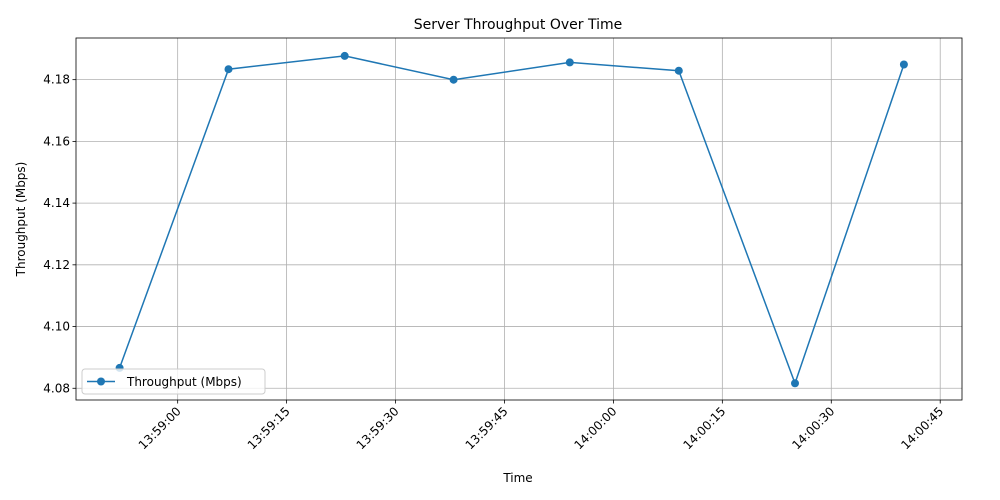  What do you see at coordinates (704, 428) in the screenshot?
I see `x-tick-label: 14:00:15` at bounding box center [704, 428].